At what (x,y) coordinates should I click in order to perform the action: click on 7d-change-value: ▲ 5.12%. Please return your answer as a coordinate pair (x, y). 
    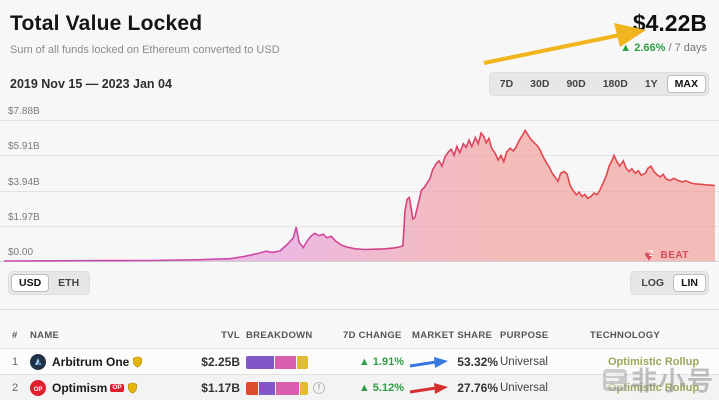
    Looking at the image, I should click on (381, 388).